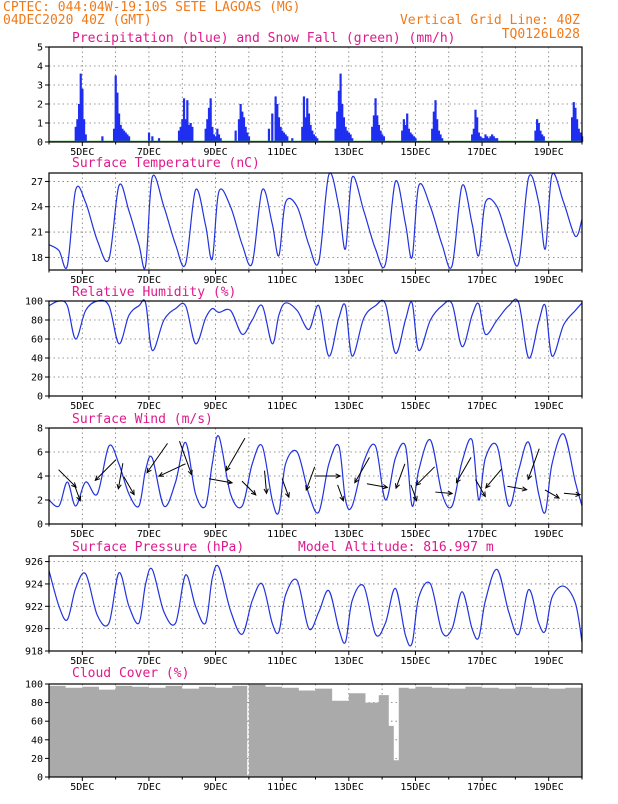  Describe the element at coordinates (482, 406) in the screenshot. I see `humidity-xtick-label: 17DEC` at that location.